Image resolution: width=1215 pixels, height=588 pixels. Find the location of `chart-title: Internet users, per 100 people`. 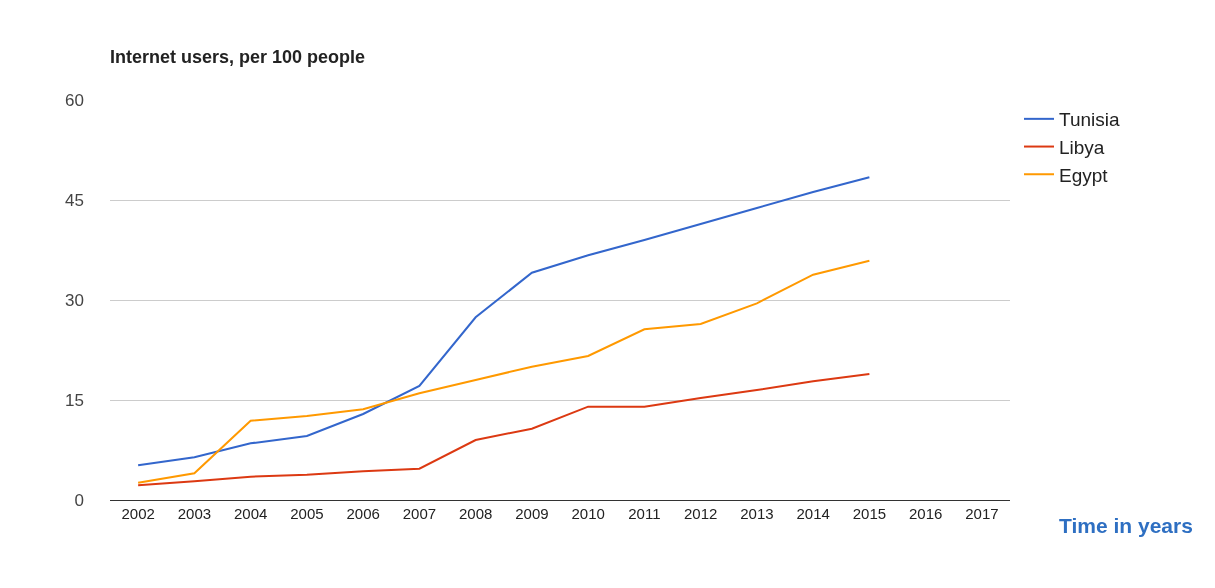

chart-title: Internet users, per 100 people is located at coordinates (238, 56).